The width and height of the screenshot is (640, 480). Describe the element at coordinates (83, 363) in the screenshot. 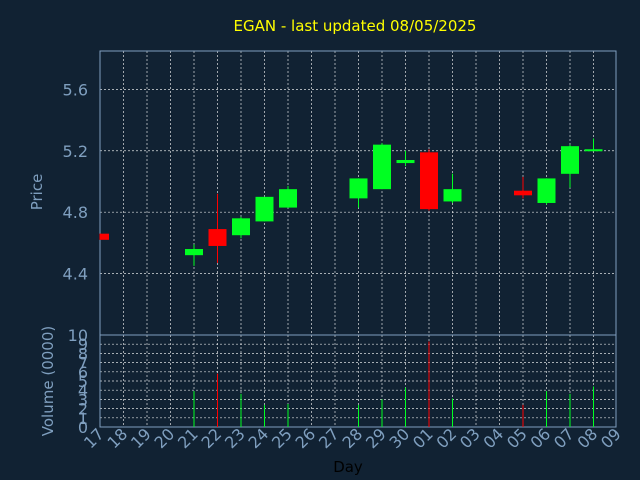

I see `volume-tick-label: 7` at that location.